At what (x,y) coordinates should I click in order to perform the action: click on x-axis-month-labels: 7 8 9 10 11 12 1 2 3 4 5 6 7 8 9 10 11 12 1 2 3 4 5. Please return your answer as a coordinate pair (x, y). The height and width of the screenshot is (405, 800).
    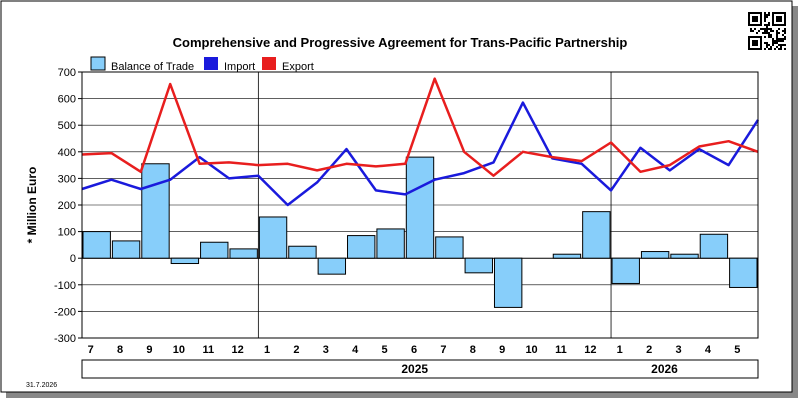
    Looking at the image, I should click on (414, 350).